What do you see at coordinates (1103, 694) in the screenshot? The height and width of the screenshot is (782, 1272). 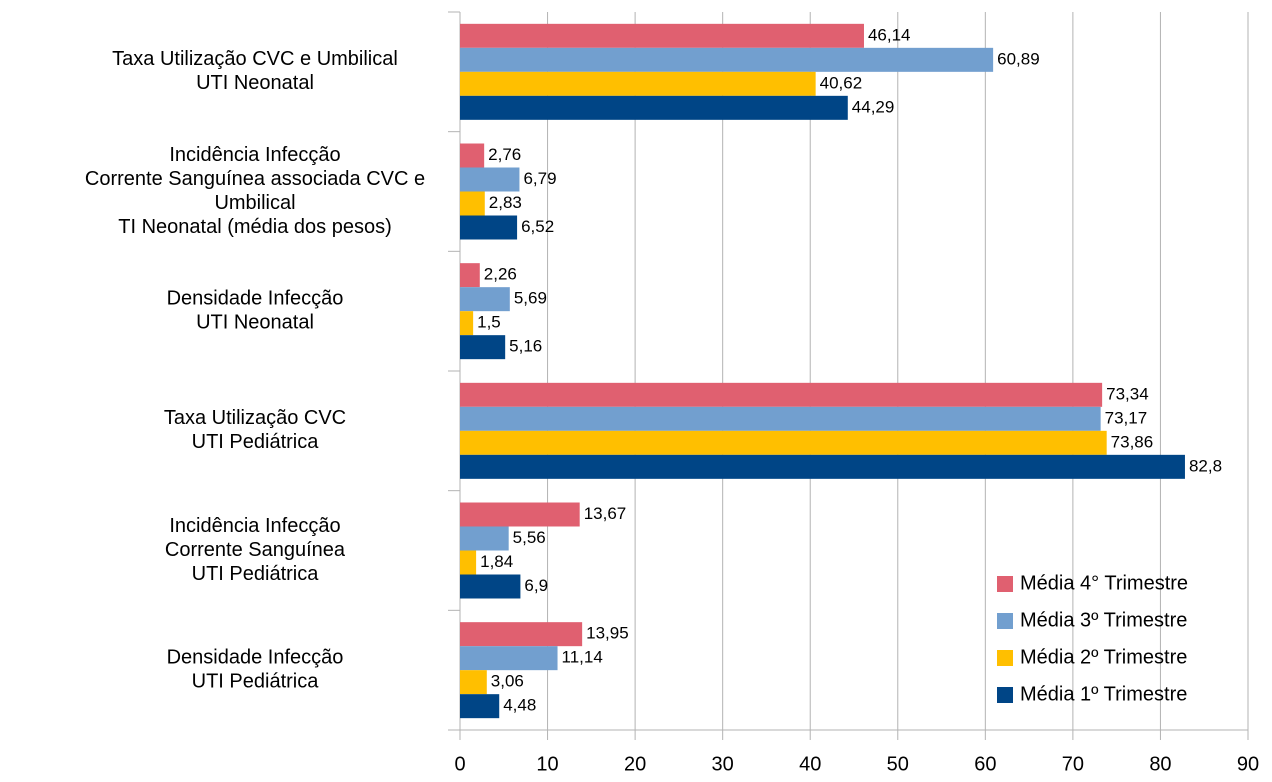 I see `legend-label: Média 1º Trimestre` at bounding box center [1103, 694].